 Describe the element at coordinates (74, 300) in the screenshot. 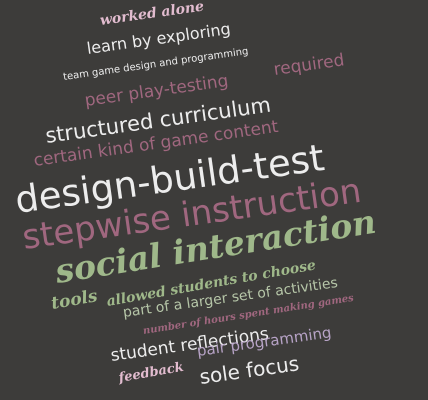

I see `word-tools: tools` at that location.